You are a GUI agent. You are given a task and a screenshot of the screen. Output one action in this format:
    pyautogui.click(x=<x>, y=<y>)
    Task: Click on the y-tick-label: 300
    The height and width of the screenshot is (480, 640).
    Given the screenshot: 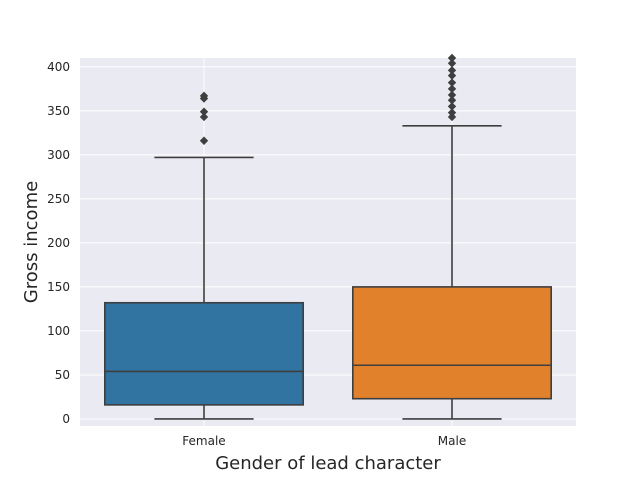 What is the action you would take?
    pyautogui.click(x=58, y=155)
    